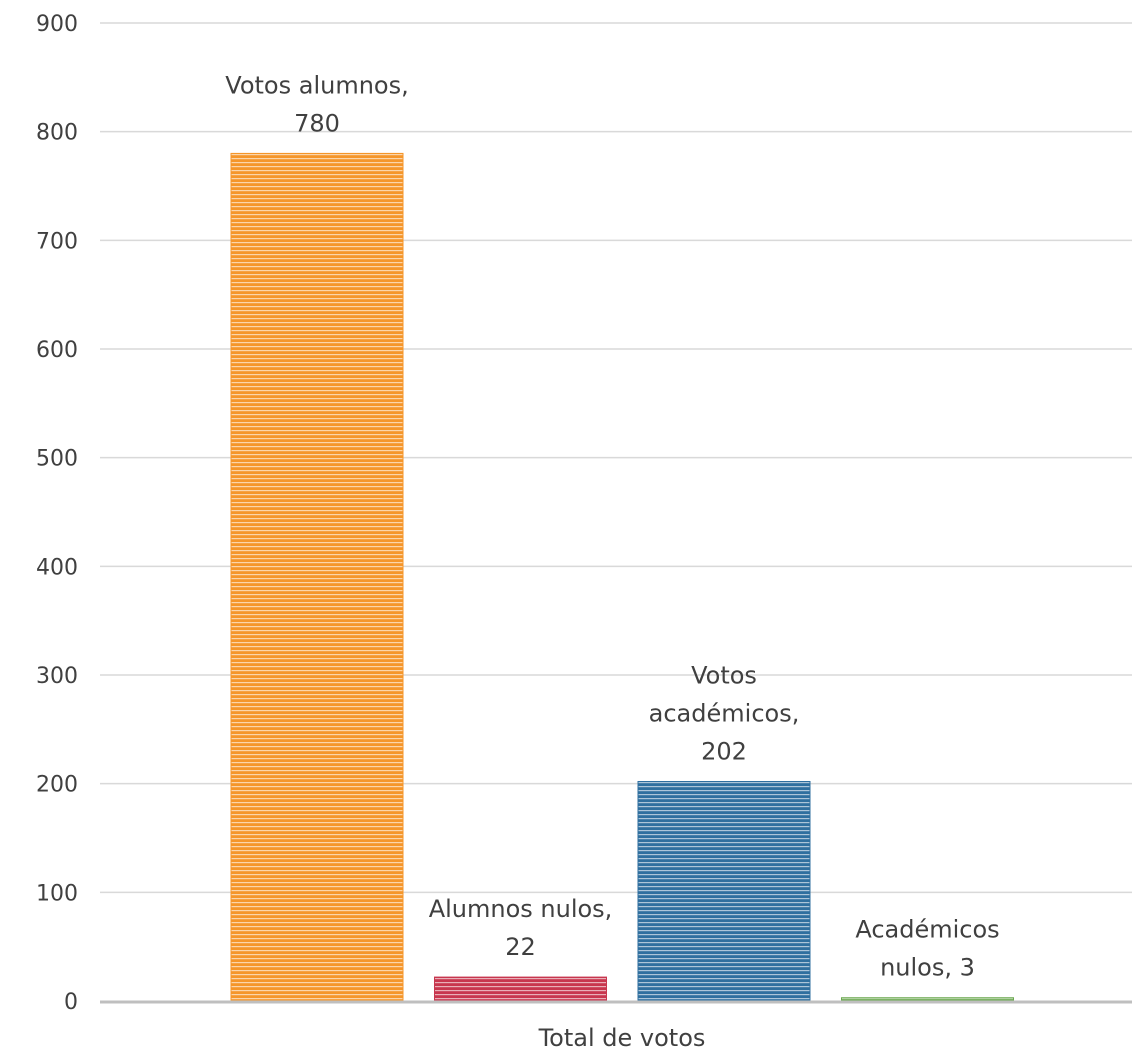 Image resolution: width=1132 pixels, height=1058 pixels. What do you see at coordinates (57, 567) in the screenshot?
I see `y-tick-label-400: 400` at bounding box center [57, 567].